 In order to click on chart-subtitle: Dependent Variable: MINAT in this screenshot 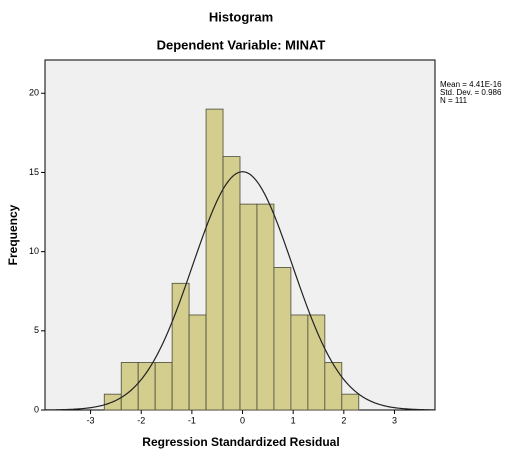, I will do `click(241, 44)`.